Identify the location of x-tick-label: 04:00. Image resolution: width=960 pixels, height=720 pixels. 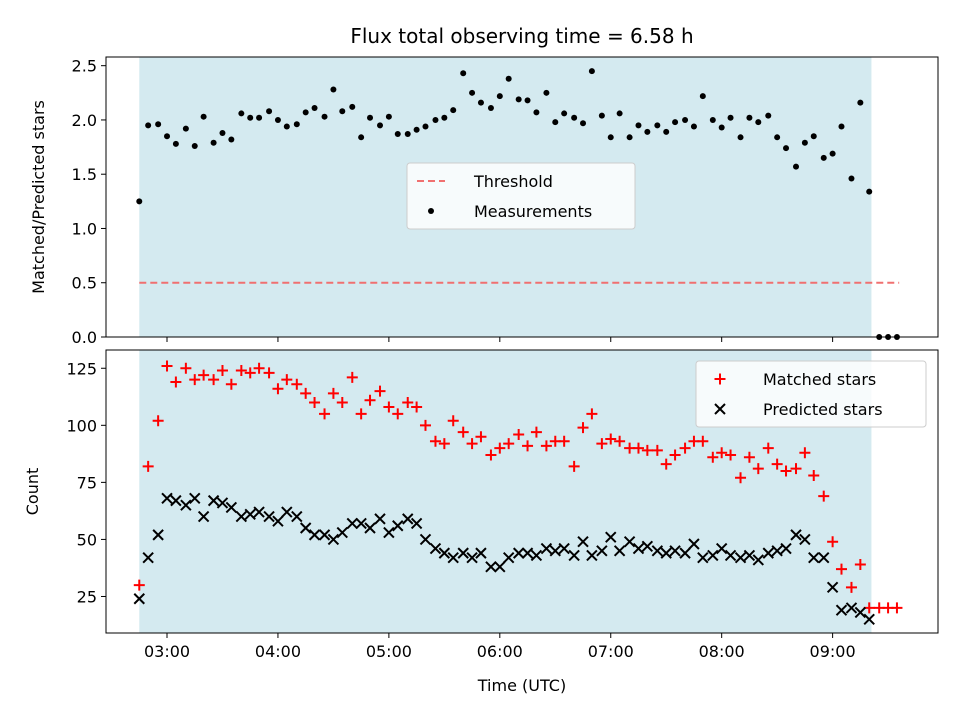
(278, 651).